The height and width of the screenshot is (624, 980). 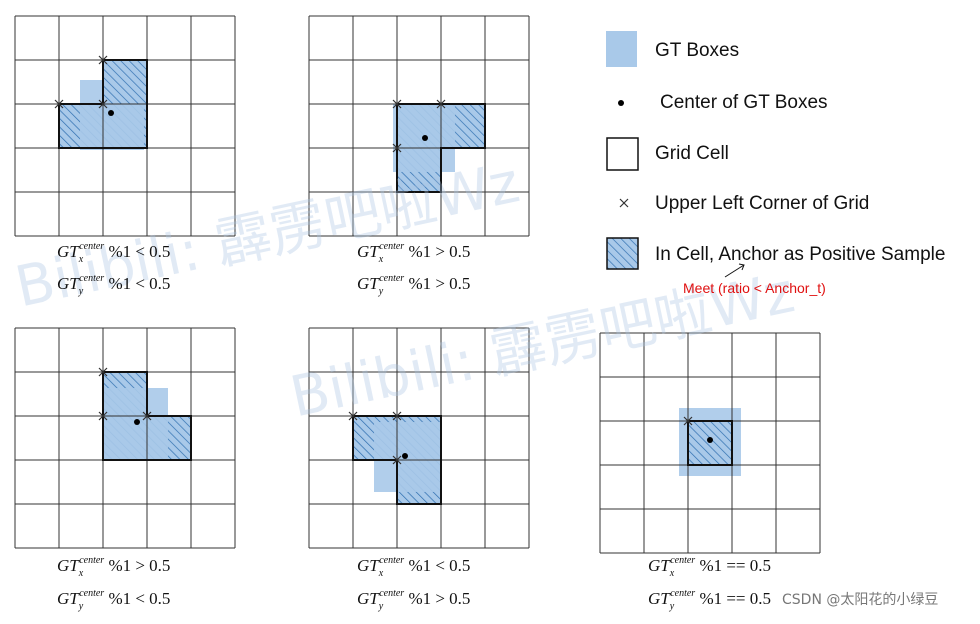 I want to click on panel-d-positive-outline, so click(x=397, y=460).